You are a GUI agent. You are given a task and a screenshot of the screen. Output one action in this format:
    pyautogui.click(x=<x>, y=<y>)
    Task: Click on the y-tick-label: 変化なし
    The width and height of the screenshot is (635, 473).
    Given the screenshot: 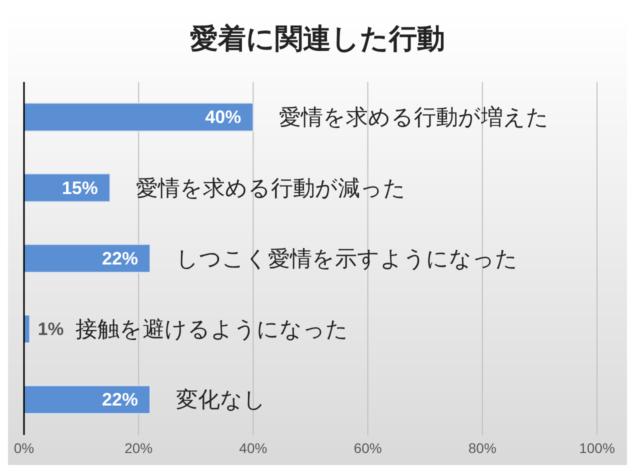 What is the action you would take?
    pyautogui.click(x=221, y=399)
    